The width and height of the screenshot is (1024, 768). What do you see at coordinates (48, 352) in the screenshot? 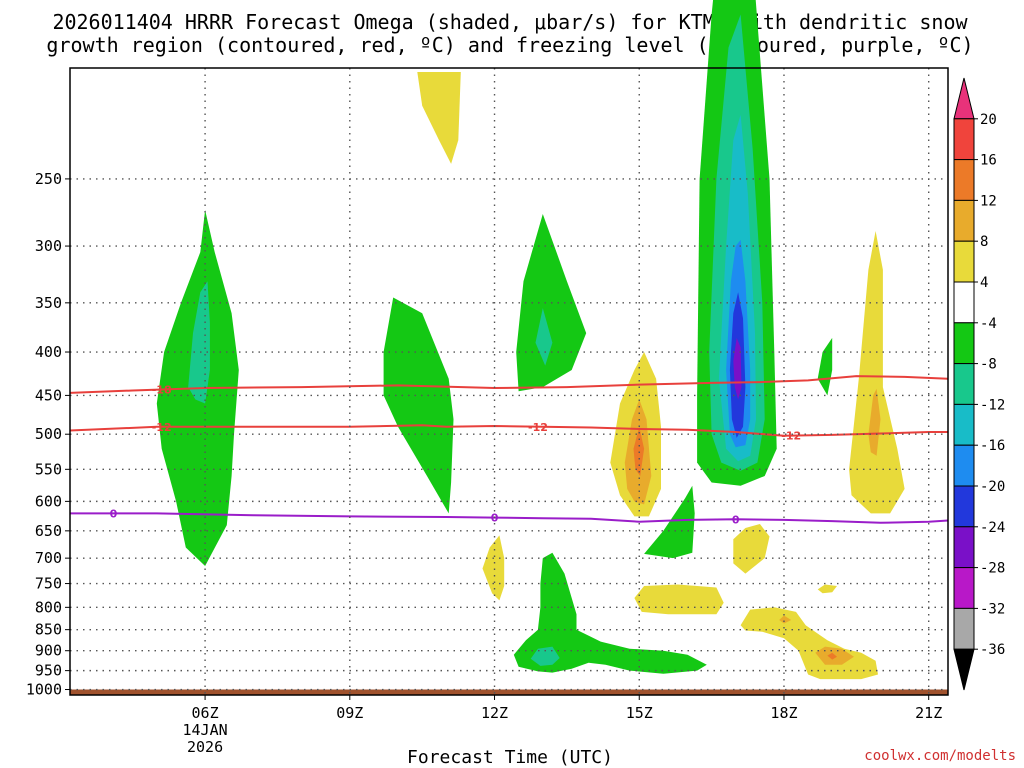
I see `y-tick-label-400: 400` at bounding box center [48, 352].